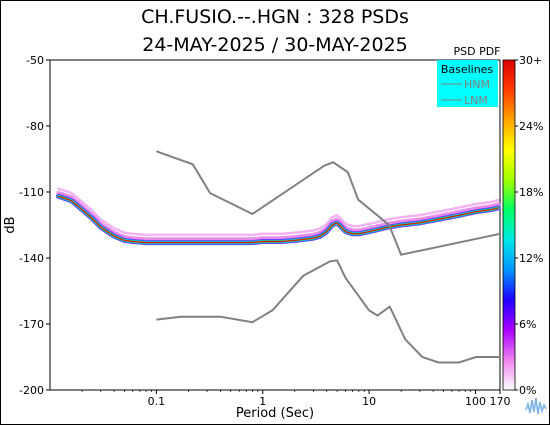  What do you see at coordinates (262, 401) in the screenshot?
I see `x-tick-label: 1` at bounding box center [262, 401].